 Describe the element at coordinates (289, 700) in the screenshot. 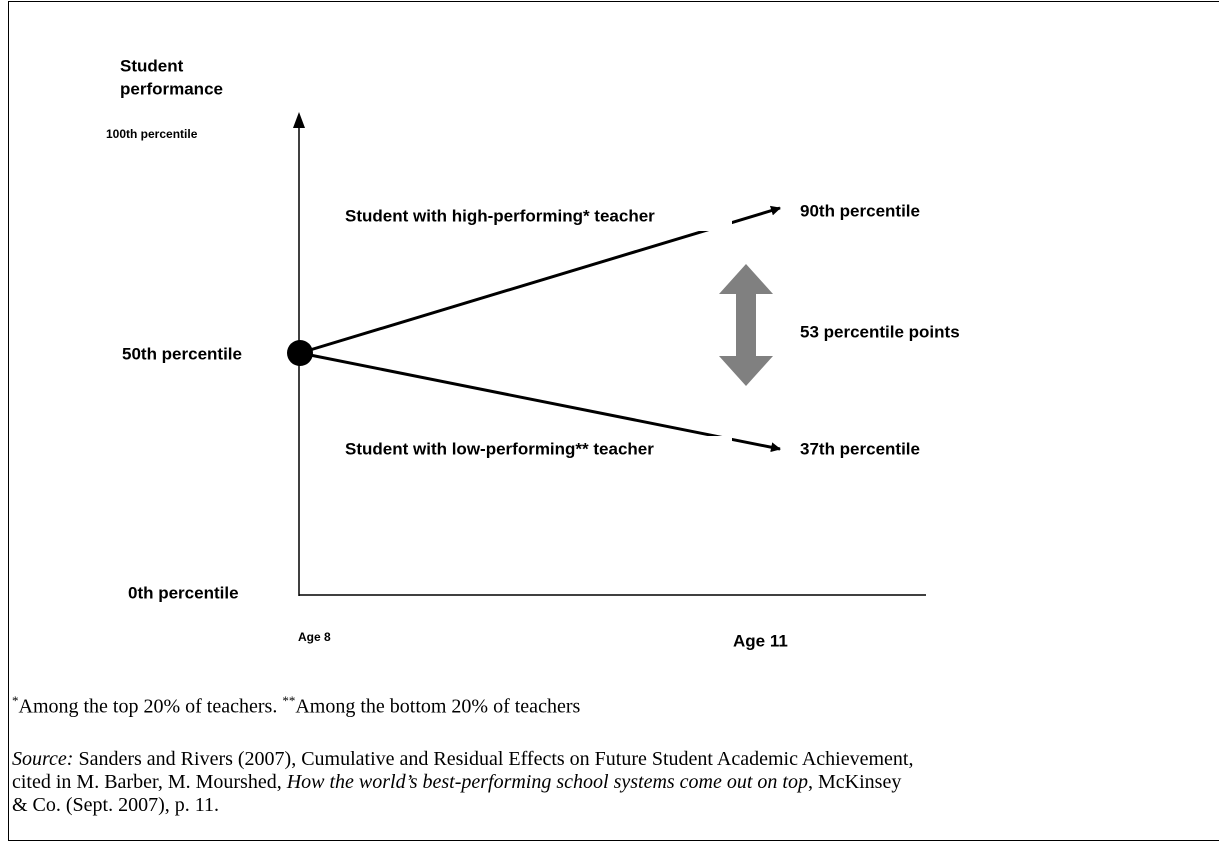

I see `footnote-mark: **` at that location.